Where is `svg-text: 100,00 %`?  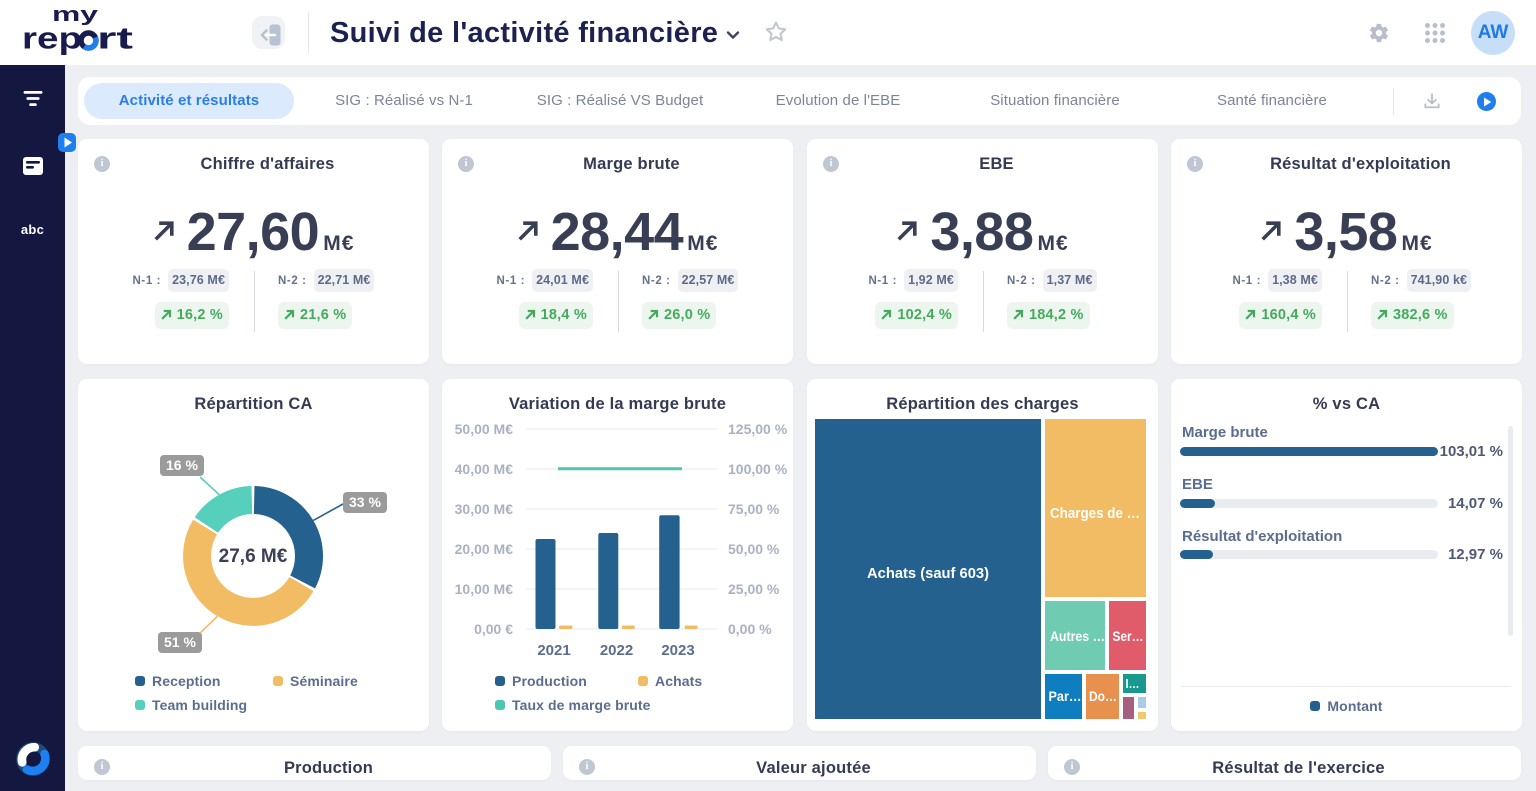 svg-text: 100,00 % is located at coordinates (758, 469).